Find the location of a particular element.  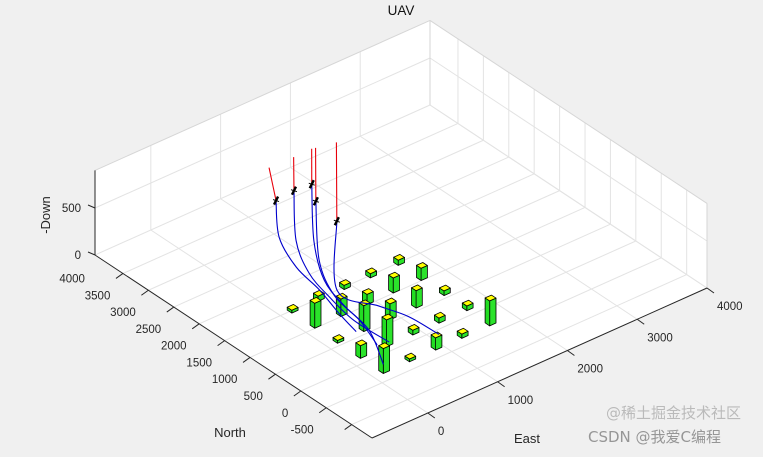

north-axis-label: North is located at coordinates (230, 432).